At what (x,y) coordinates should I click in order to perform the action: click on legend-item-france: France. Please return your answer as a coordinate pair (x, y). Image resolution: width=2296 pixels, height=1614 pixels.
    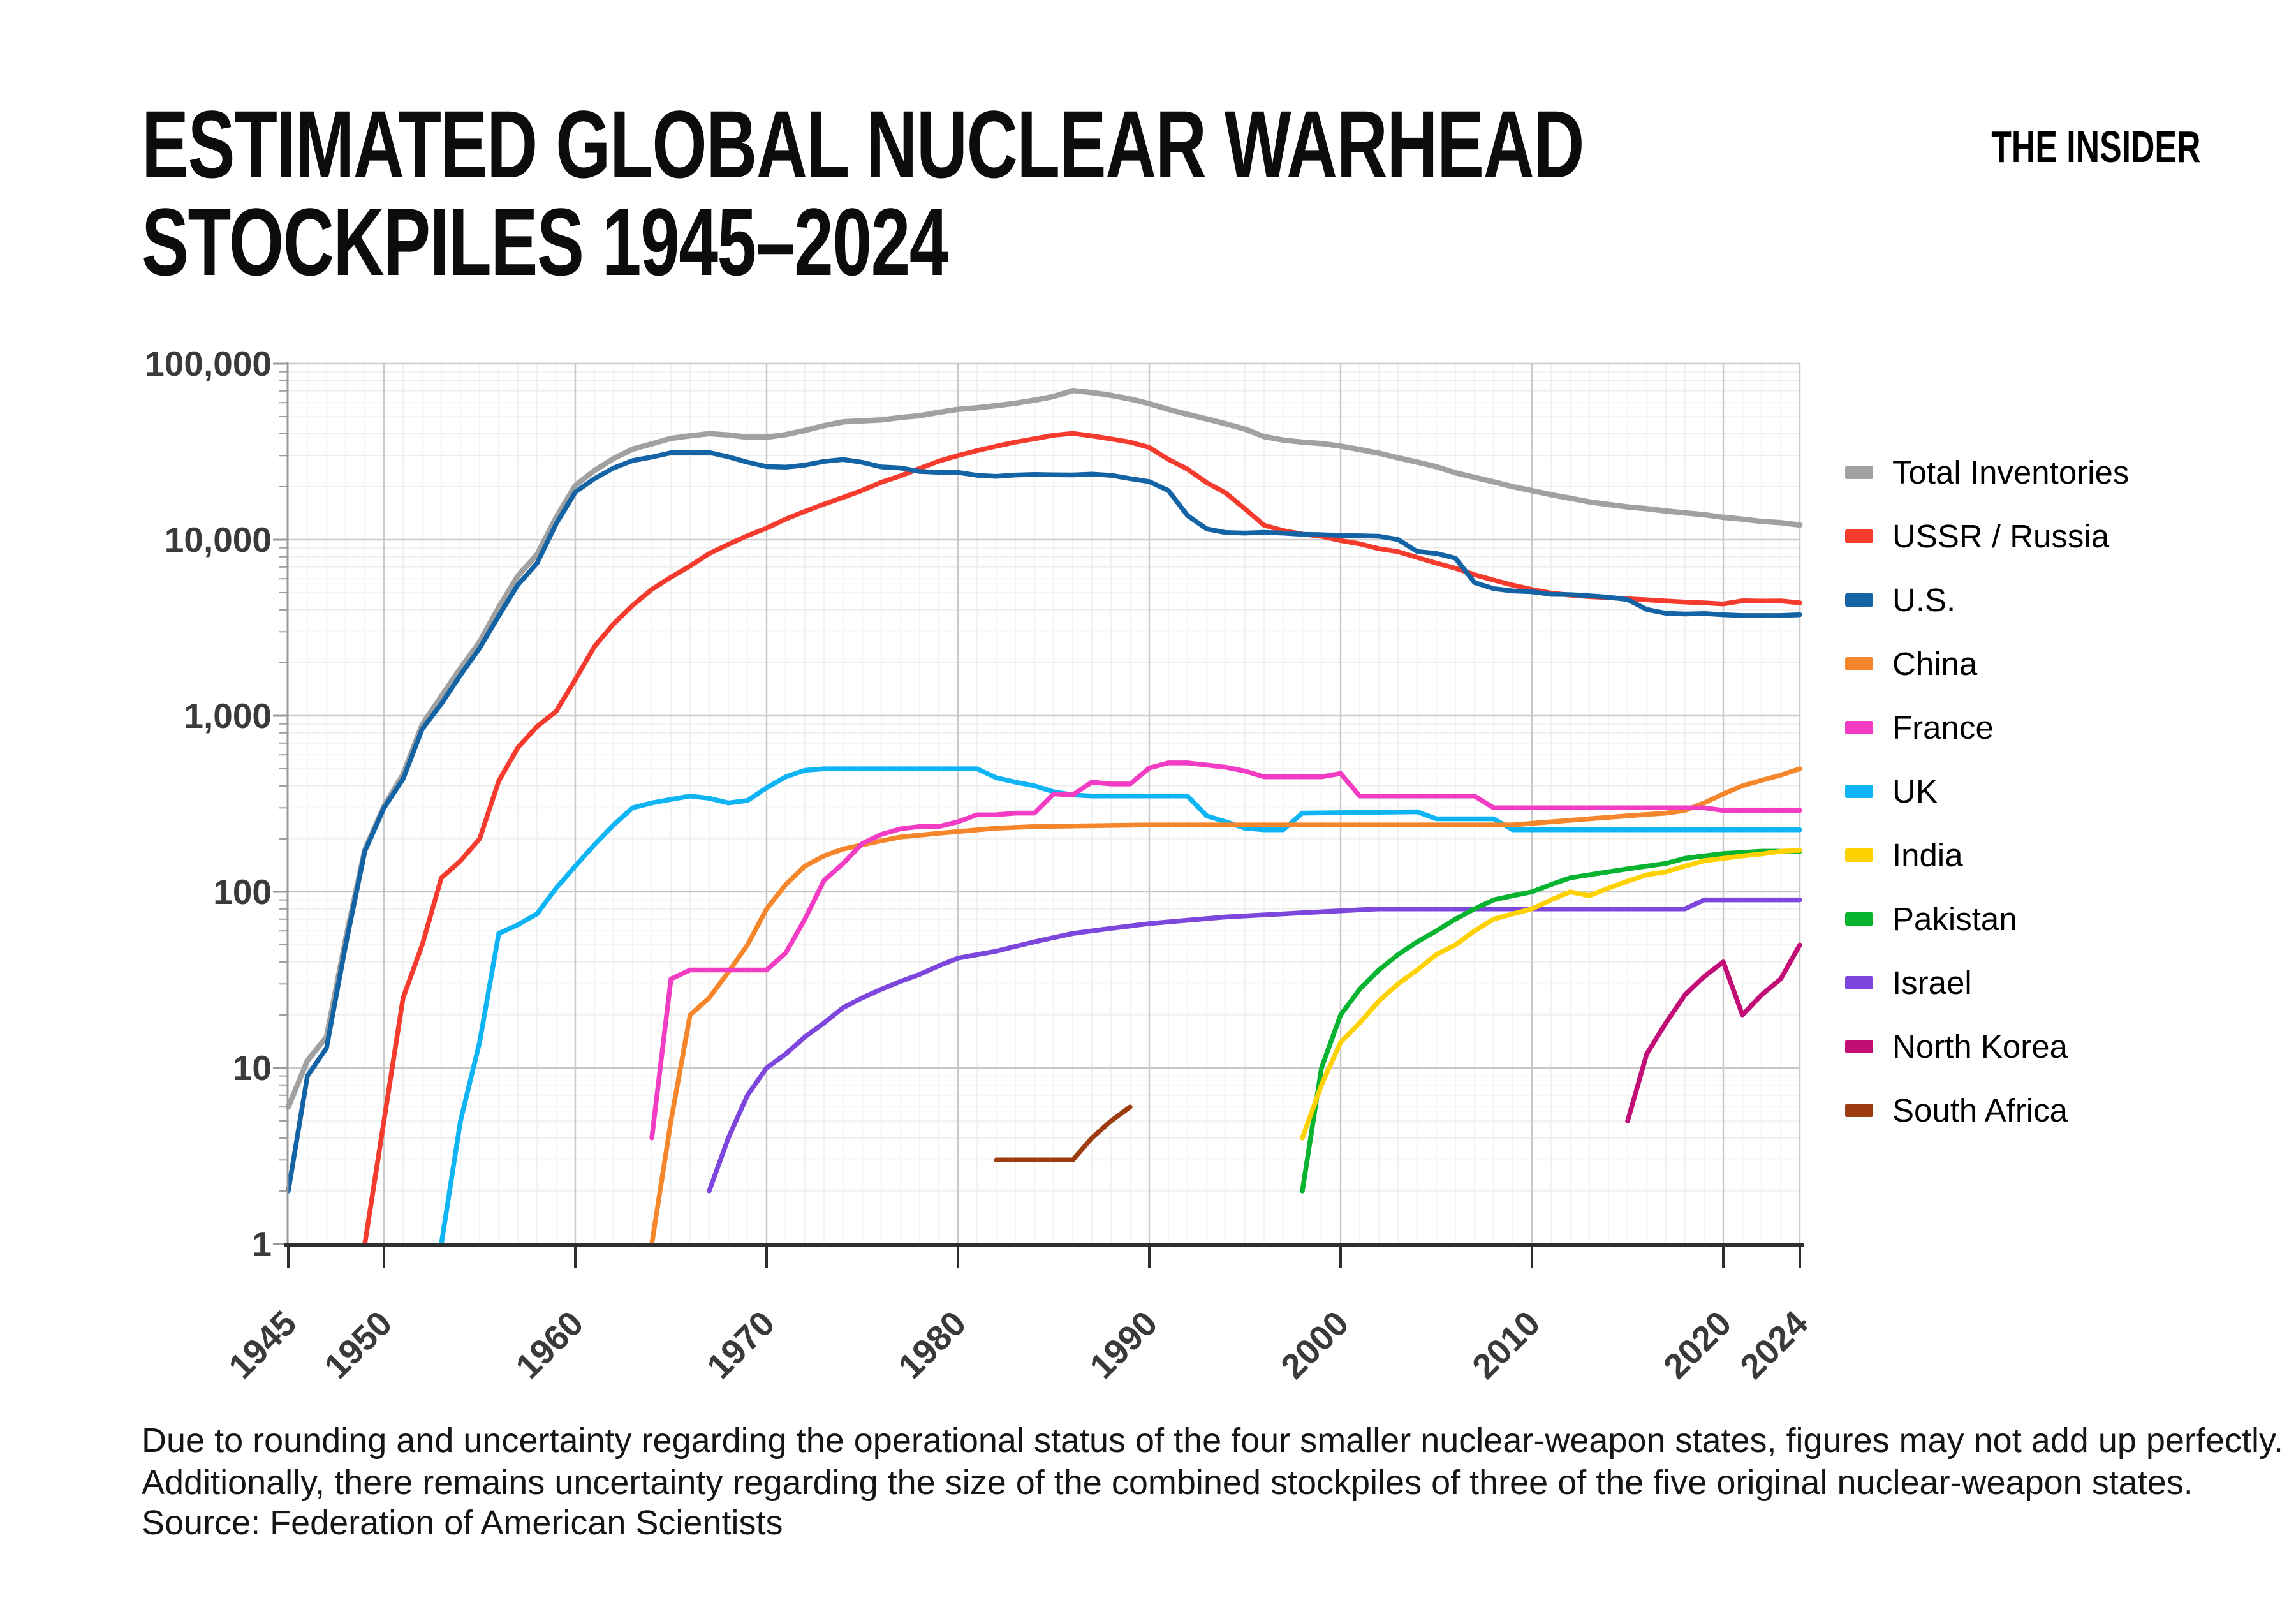
    Looking at the image, I should click on (1987, 727).